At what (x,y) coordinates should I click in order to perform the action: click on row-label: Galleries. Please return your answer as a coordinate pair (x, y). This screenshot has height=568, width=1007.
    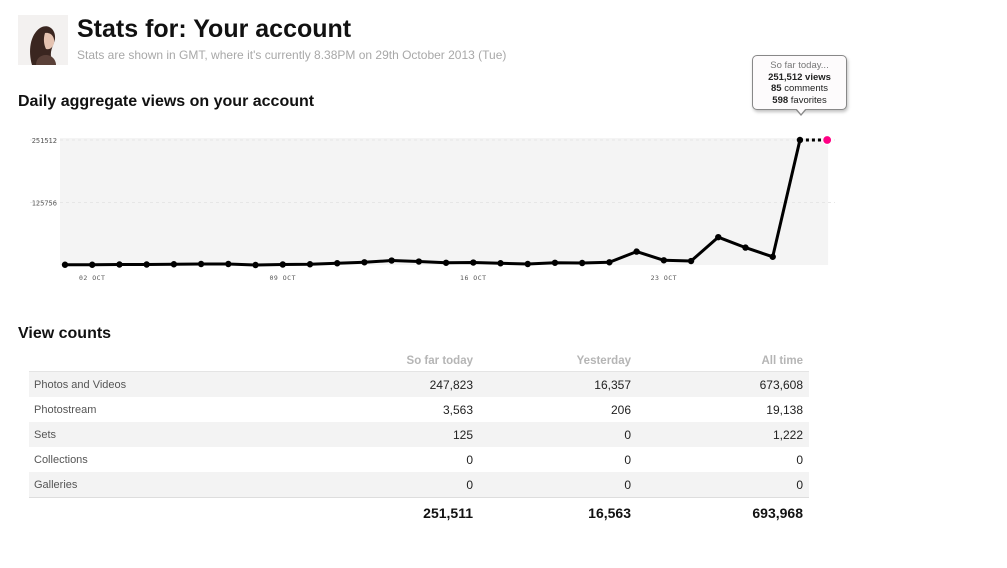
    Looking at the image, I should click on (174, 485).